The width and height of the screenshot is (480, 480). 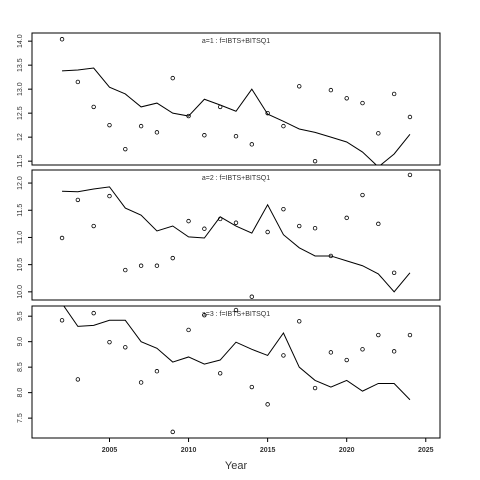 I want to click on y-tick-label: 13.5, so click(x=20, y=65).